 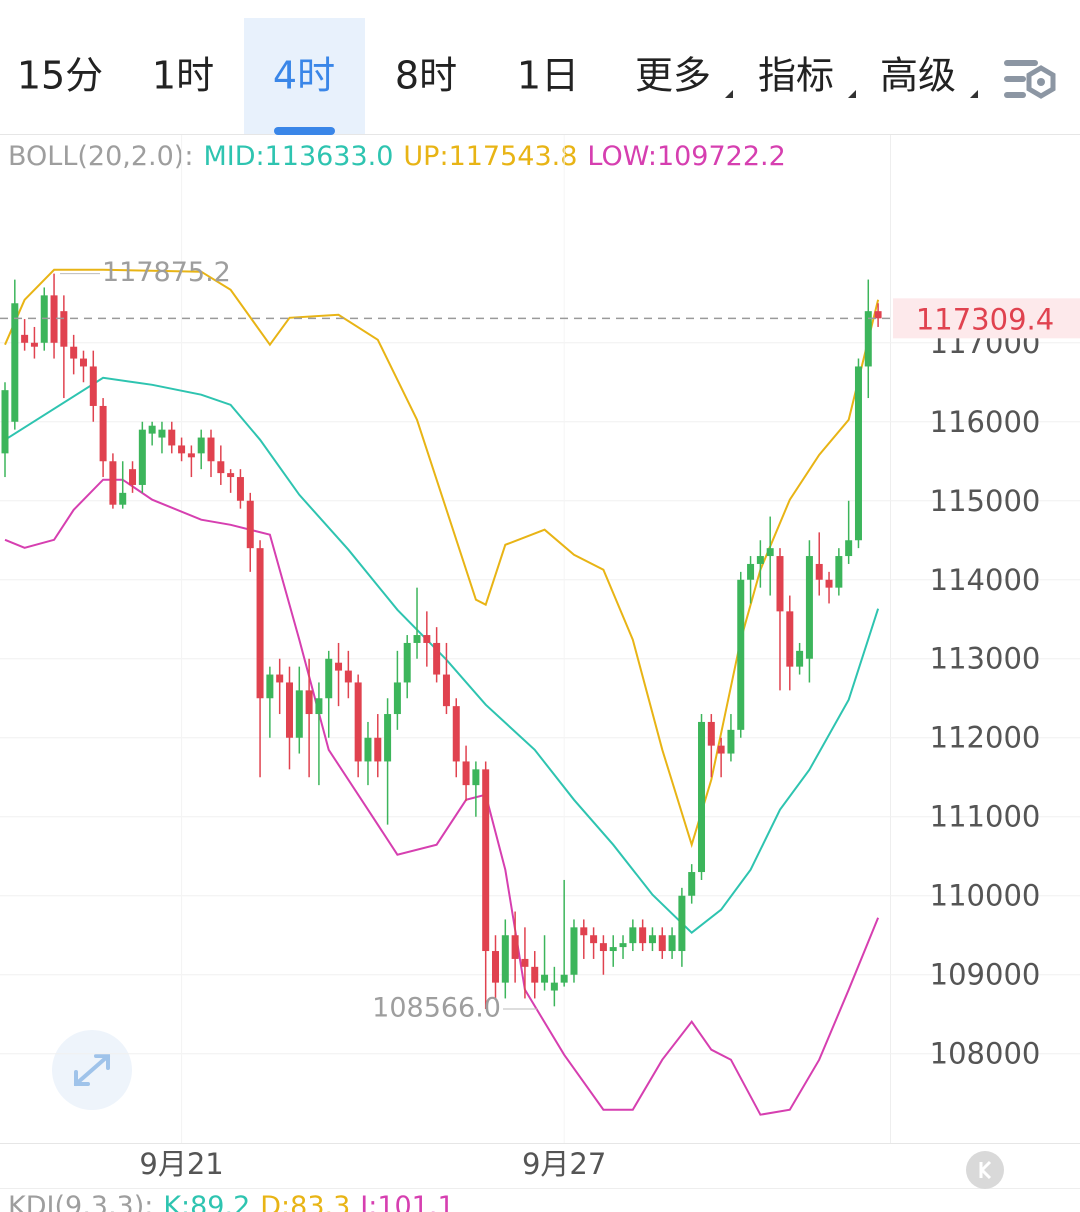 What do you see at coordinates (100, 156) in the screenshot?
I see `legend-entry: BOLL(20,2.0):` at bounding box center [100, 156].